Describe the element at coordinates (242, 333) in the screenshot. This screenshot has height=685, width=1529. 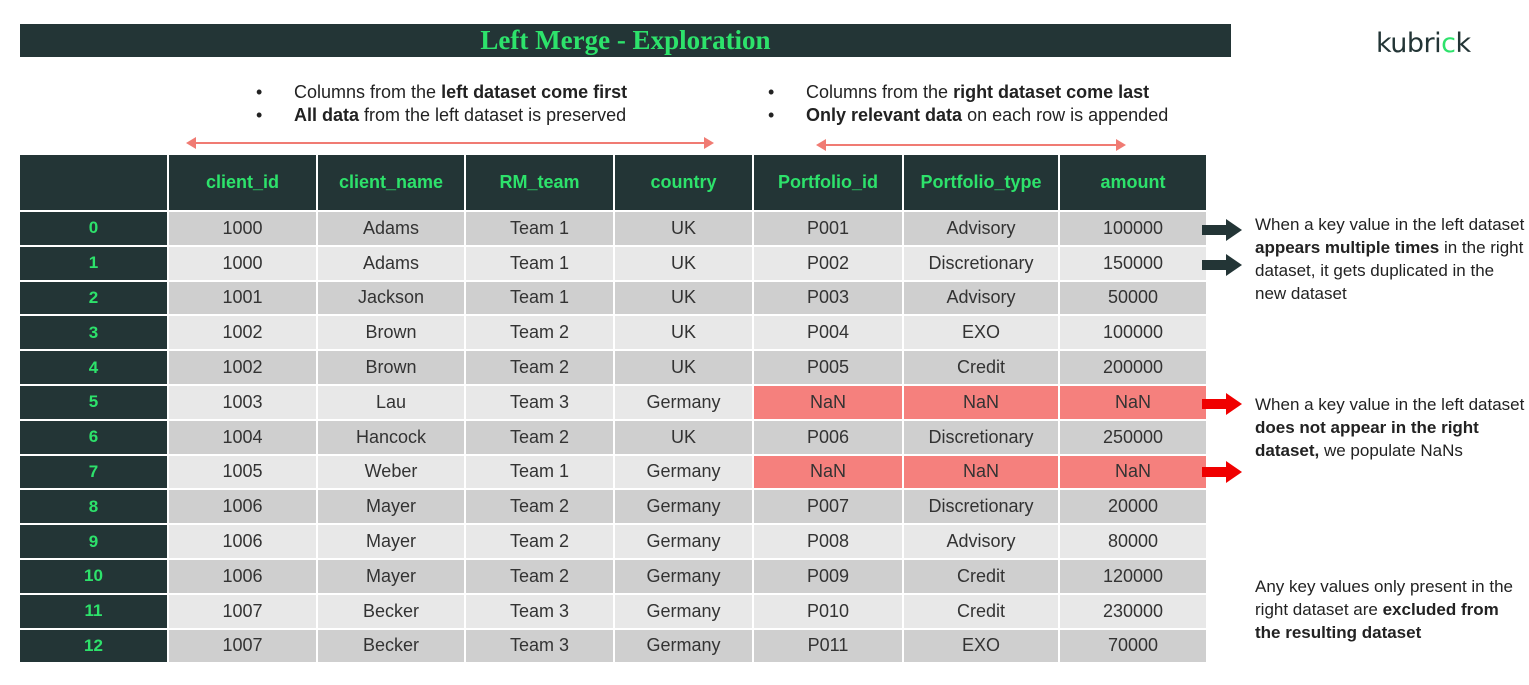
I see `table-cell: 1002` at that location.